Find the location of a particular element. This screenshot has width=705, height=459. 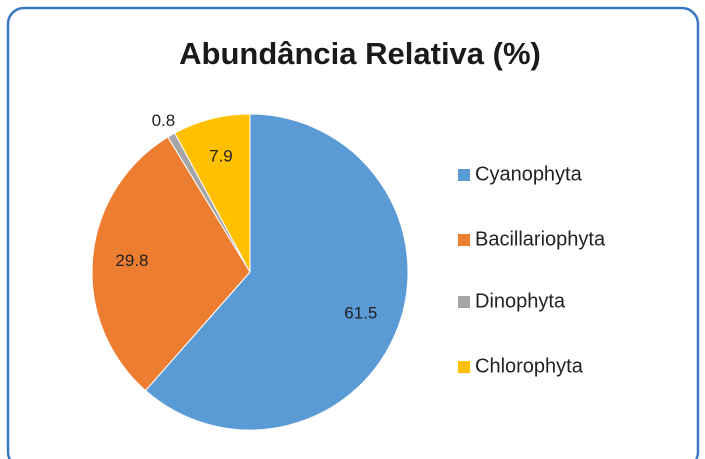

data-label: 0.8 is located at coordinates (164, 120).